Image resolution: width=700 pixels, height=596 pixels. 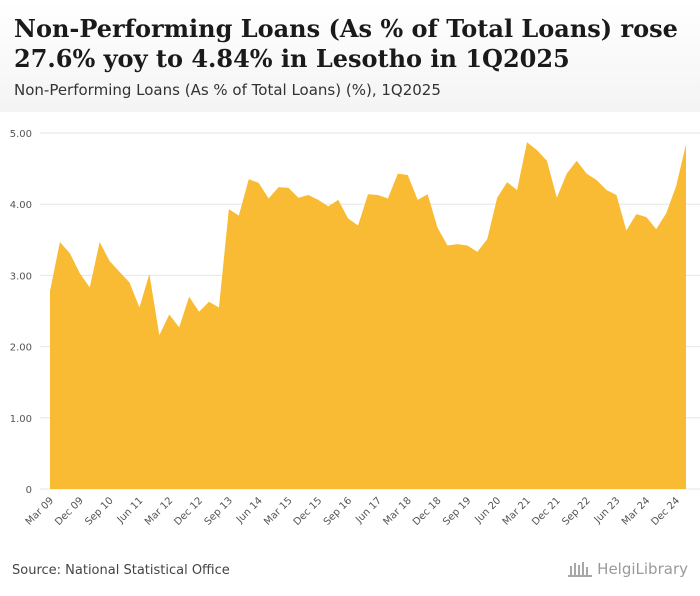 What do you see at coordinates (397, 511) in the screenshot?
I see `x-tick-label: Mar 18` at bounding box center [397, 511].